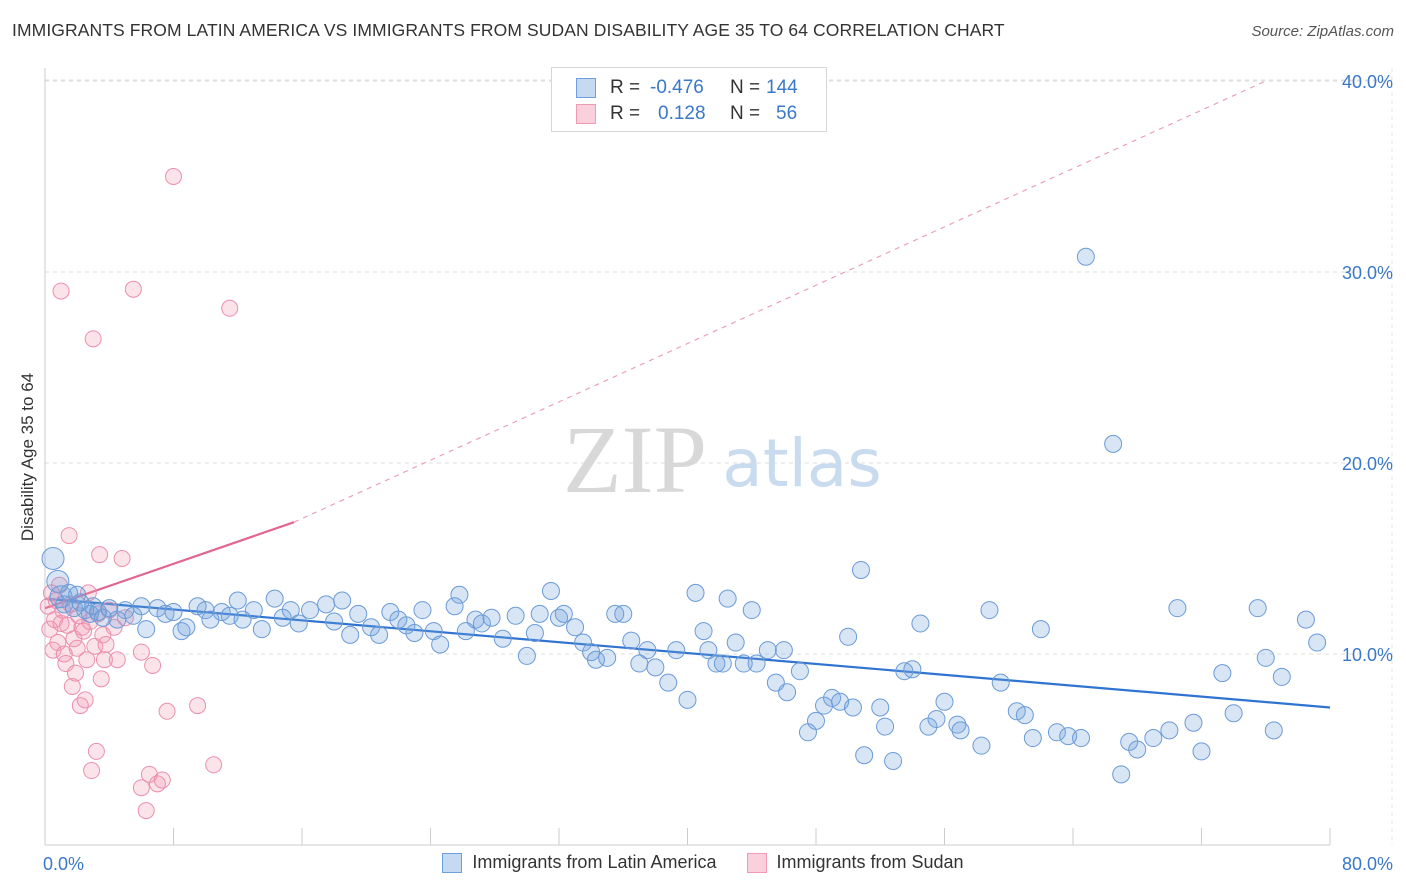  What do you see at coordinates (689, 114) in the screenshot?
I see `stats-row-sudan: R = 0.128 N = 56` at bounding box center [689, 114].